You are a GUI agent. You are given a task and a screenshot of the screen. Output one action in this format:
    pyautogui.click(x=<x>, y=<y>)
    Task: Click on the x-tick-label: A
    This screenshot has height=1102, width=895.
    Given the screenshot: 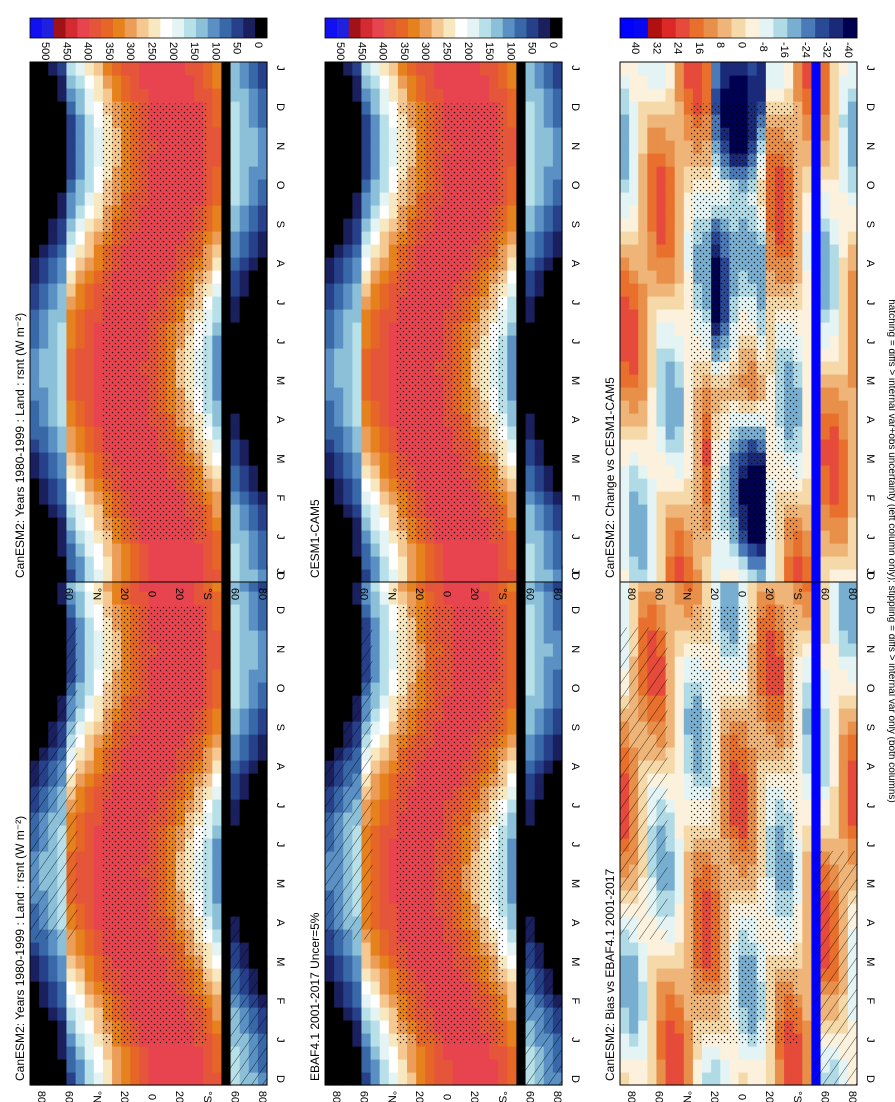 What is the action you would take?
    pyautogui.click(x=280, y=923)
    